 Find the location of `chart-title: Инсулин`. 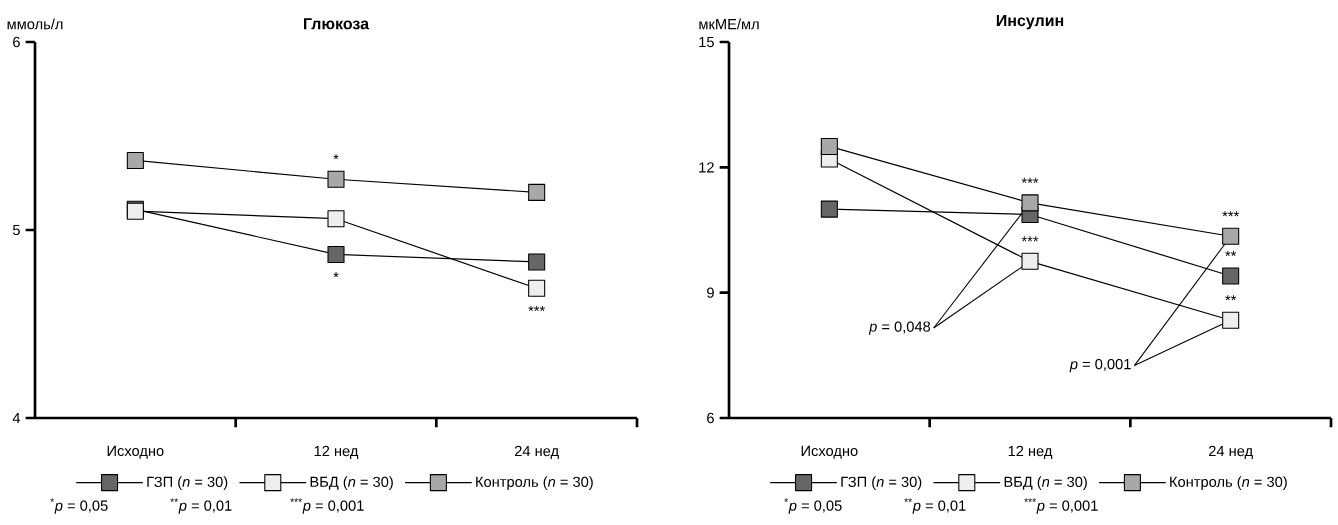

chart-title: Инсулин is located at coordinates (1030, 22).